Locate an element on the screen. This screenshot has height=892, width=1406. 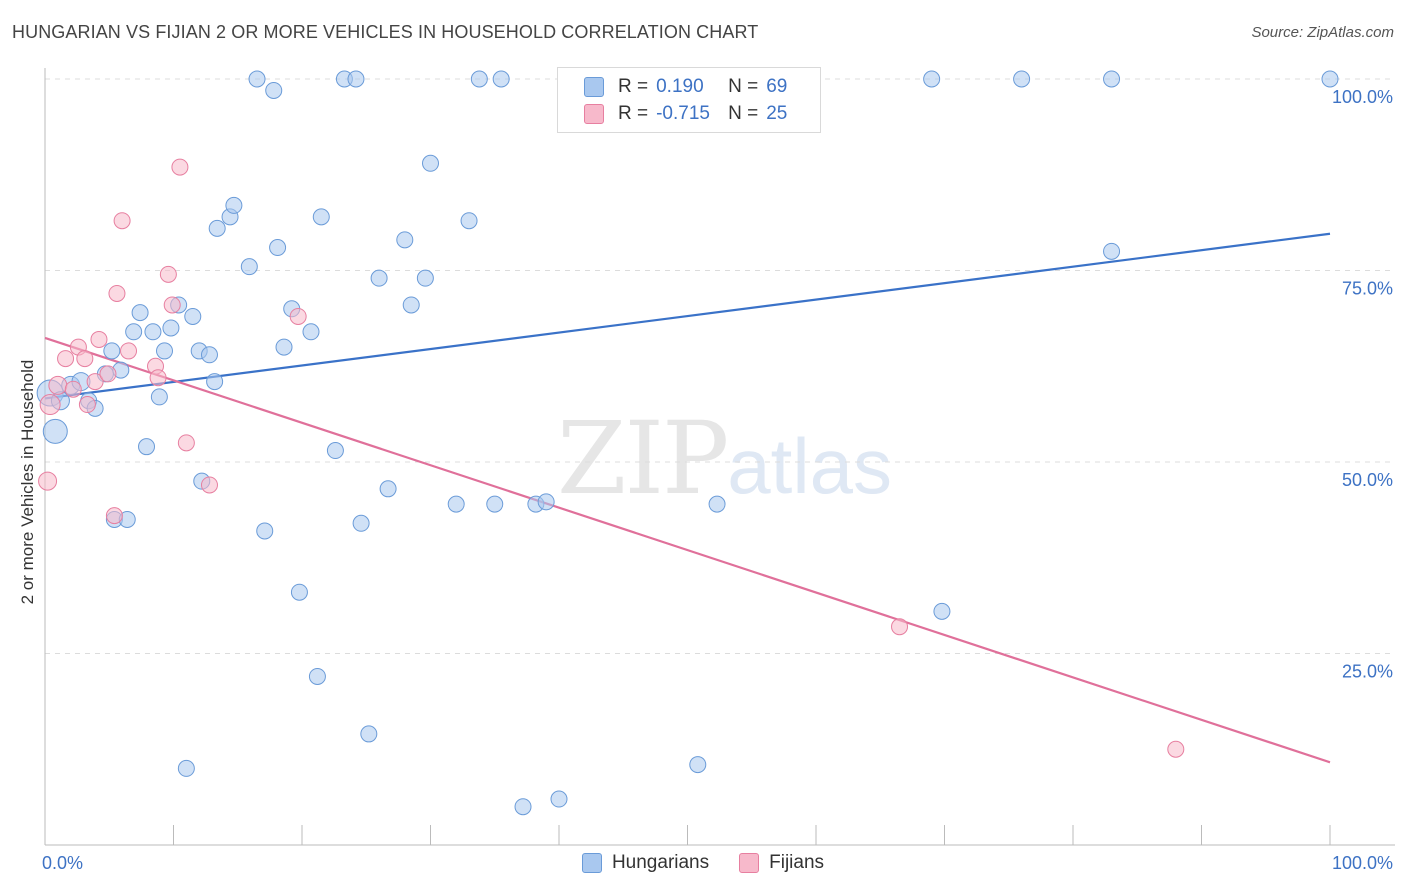
series-legend: Hungarians Fijians is located at coordinates (703, 863).